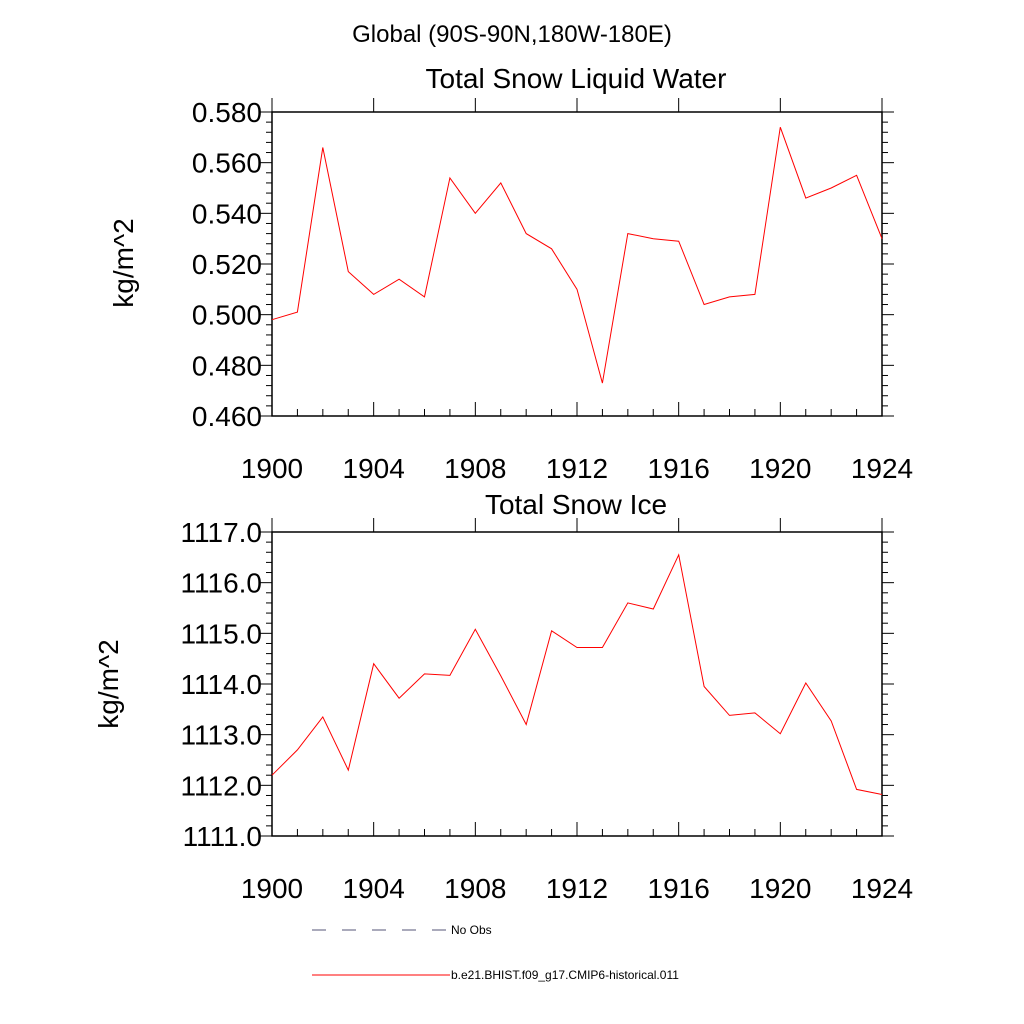  Describe the element at coordinates (576, 78) in the screenshot. I see `chart-title: Total Snow Liquid Water` at that location.